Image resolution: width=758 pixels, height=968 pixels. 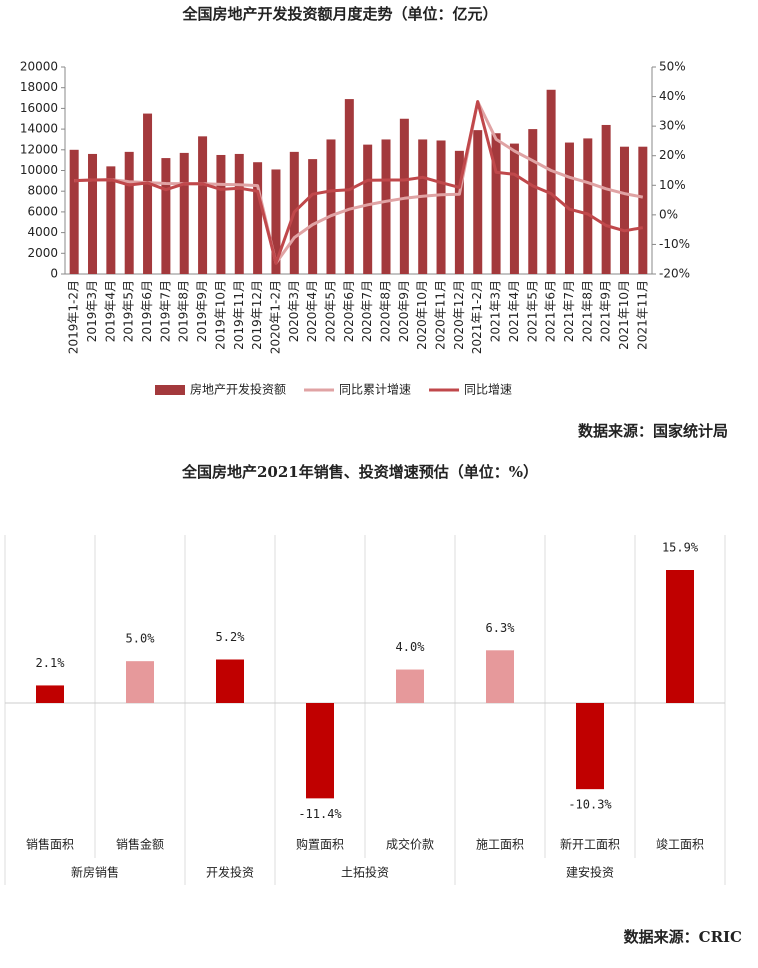 I want to click on x-tick-label: 2021年10月, so click(x=624, y=315).